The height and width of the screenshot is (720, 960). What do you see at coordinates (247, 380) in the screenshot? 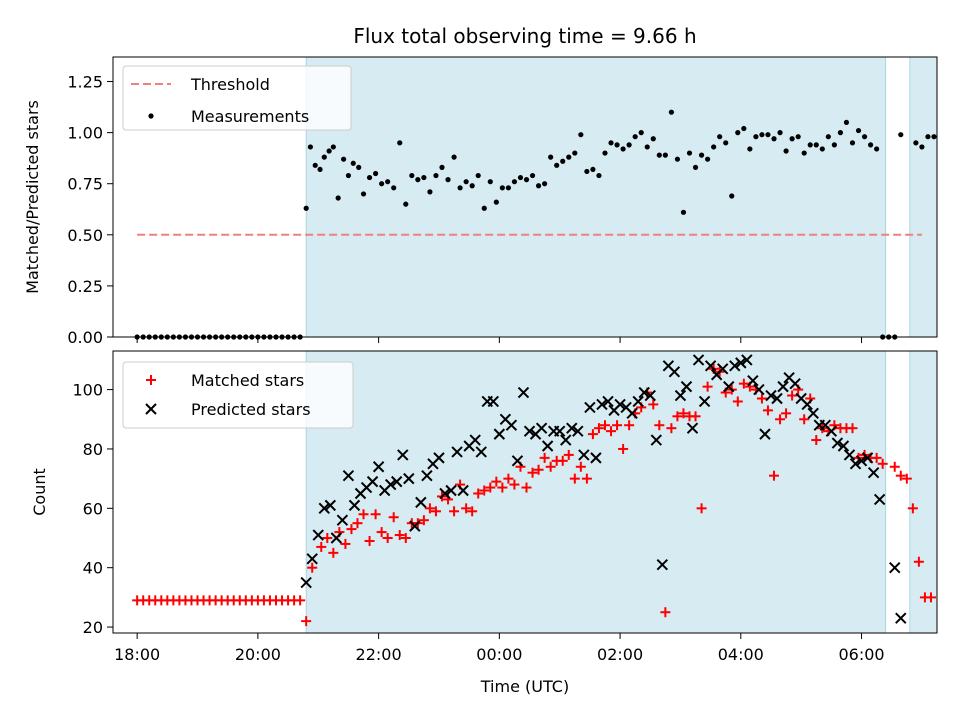
I see `legend-matched-label: Matched stars` at bounding box center [247, 380].